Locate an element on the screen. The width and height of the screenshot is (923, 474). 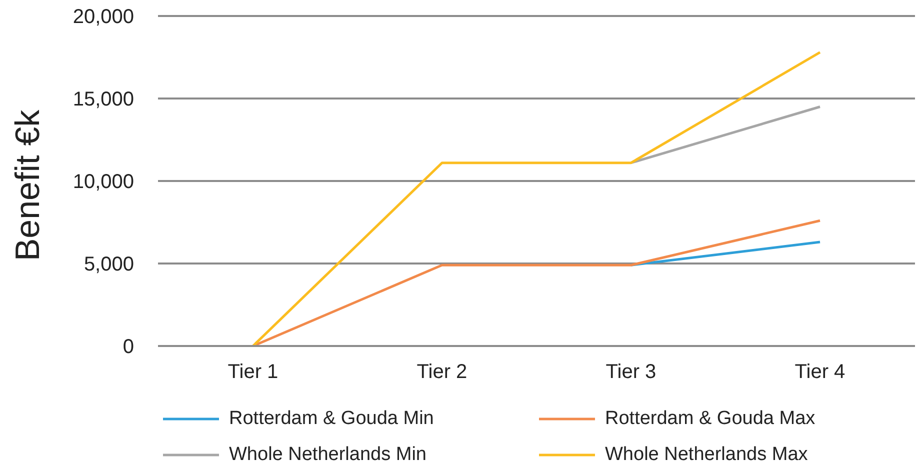
x-tick-label: Tier 3 is located at coordinates (631, 372).